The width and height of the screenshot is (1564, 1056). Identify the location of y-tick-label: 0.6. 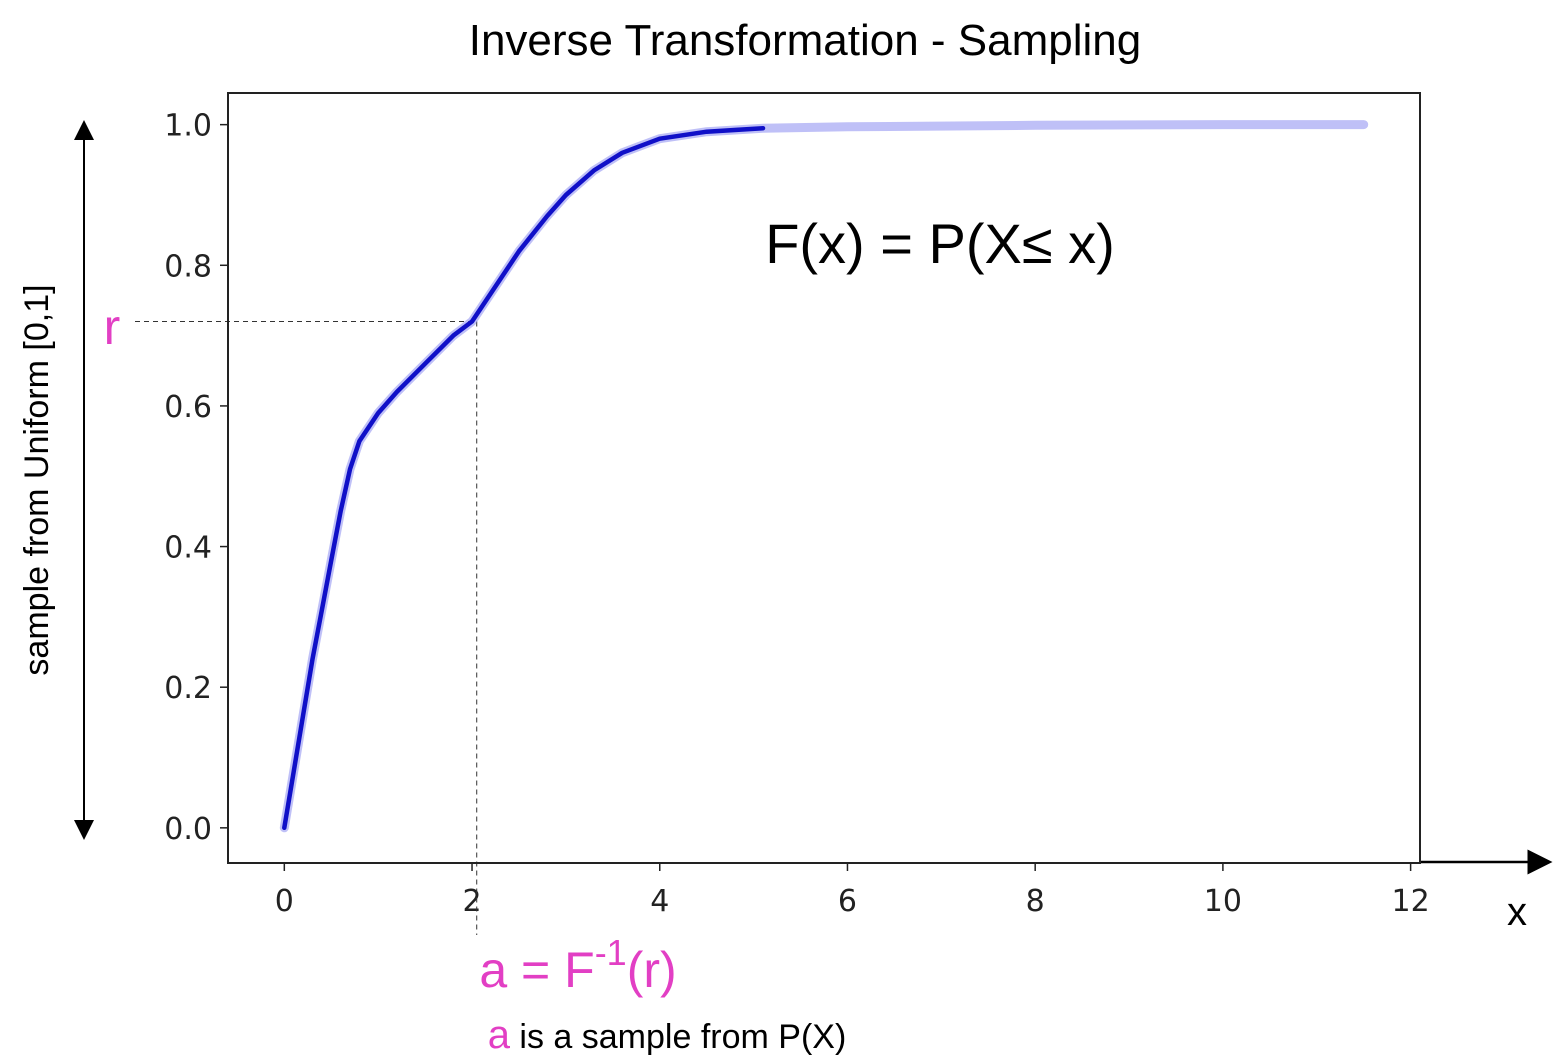
(188, 407).